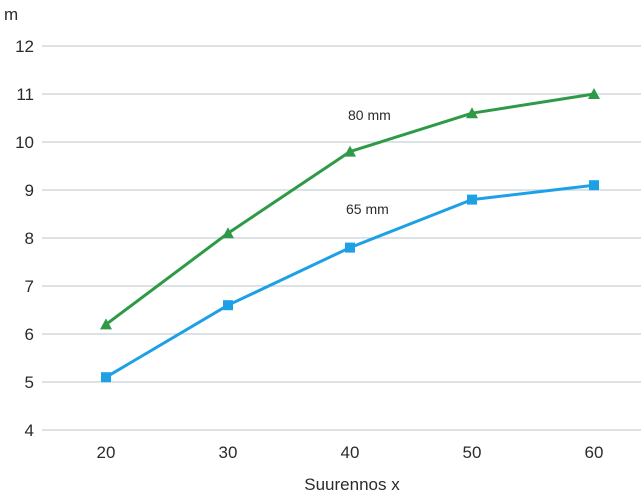  Describe the element at coordinates (24, 142) in the screenshot. I see `y-tick-label: 10` at that location.